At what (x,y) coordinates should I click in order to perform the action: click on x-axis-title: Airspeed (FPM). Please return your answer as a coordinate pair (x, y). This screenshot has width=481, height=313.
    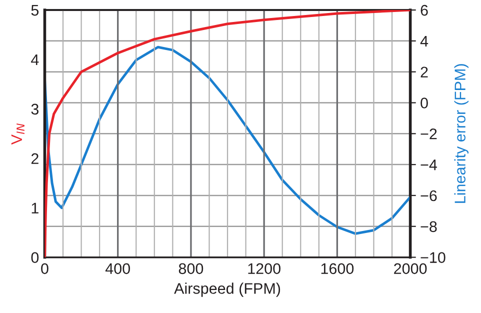
    Looking at the image, I should click on (227, 289).